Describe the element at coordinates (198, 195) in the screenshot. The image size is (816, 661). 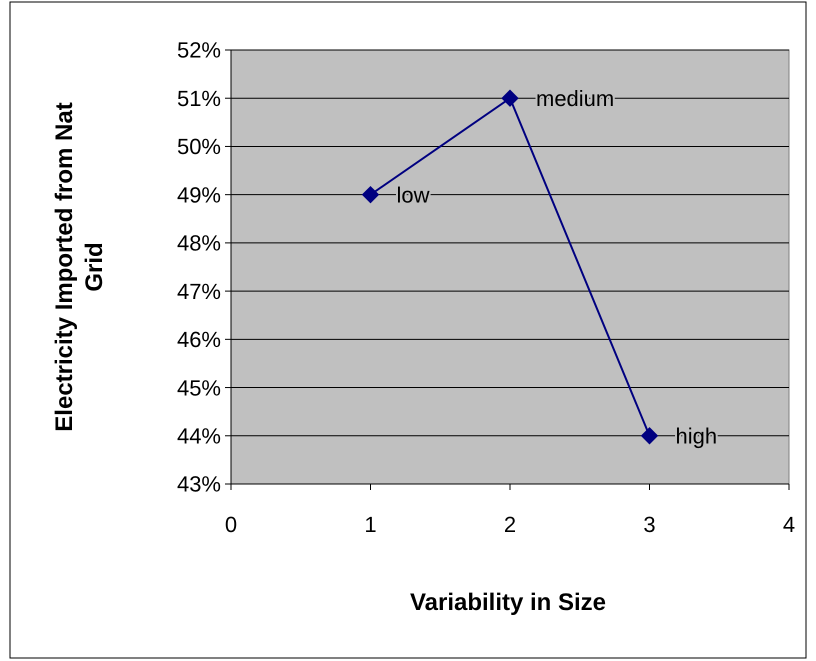
I see `y-tick-label: 49%` at that location.